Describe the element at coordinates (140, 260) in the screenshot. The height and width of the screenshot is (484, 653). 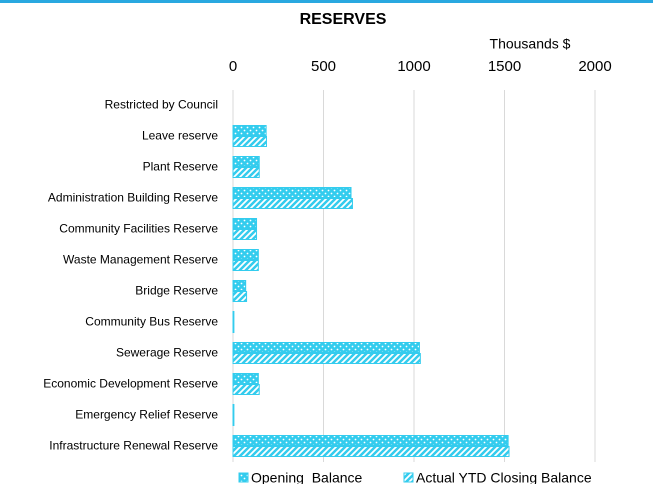
I see `y-tick-label: Waste Management Reserve` at that location.